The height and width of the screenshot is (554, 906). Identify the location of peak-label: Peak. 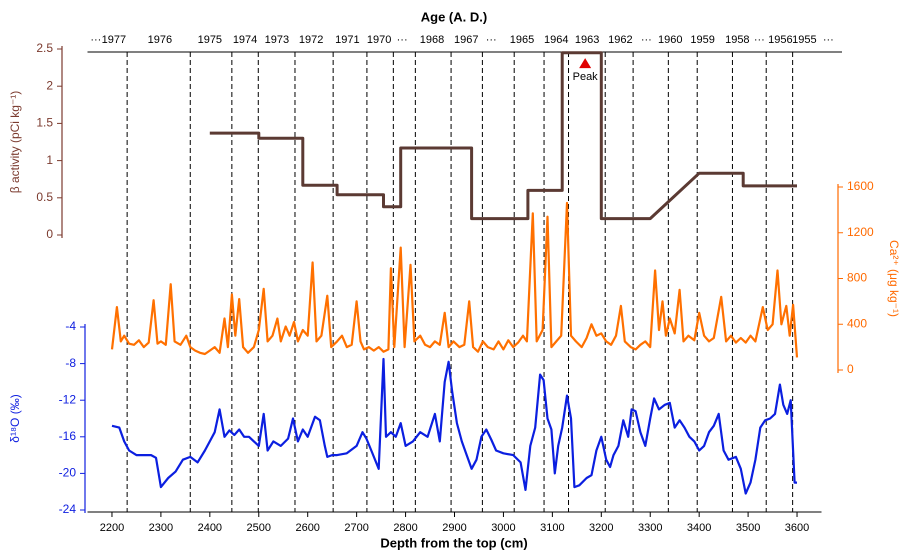
(586, 77).